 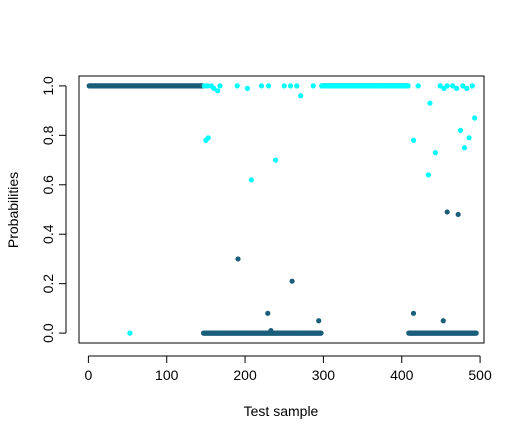 What do you see at coordinates (48, 135) in the screenshot?
I see `y-tick-label: 0.8` at bounding box center [48, 135].